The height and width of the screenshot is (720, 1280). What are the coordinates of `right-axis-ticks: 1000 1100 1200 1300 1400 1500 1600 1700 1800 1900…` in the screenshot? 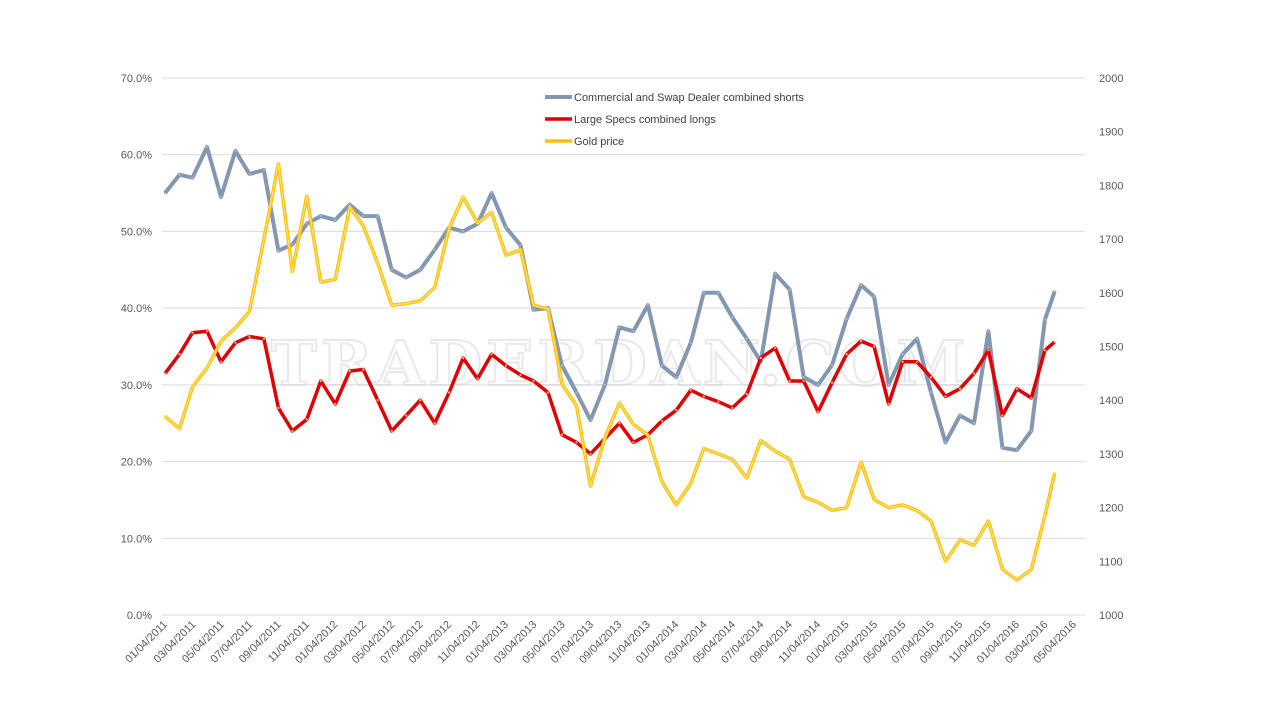 It's located at (1111, 347).